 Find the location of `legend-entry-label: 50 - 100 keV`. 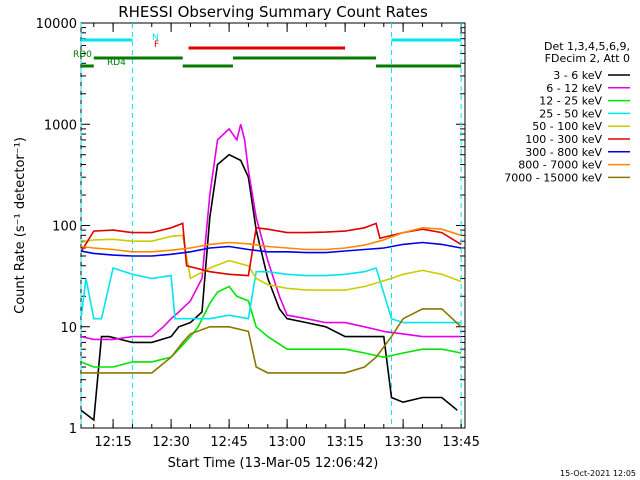

legend-entry-label: 50 - 100 keV is located at coordinates (567, 126).